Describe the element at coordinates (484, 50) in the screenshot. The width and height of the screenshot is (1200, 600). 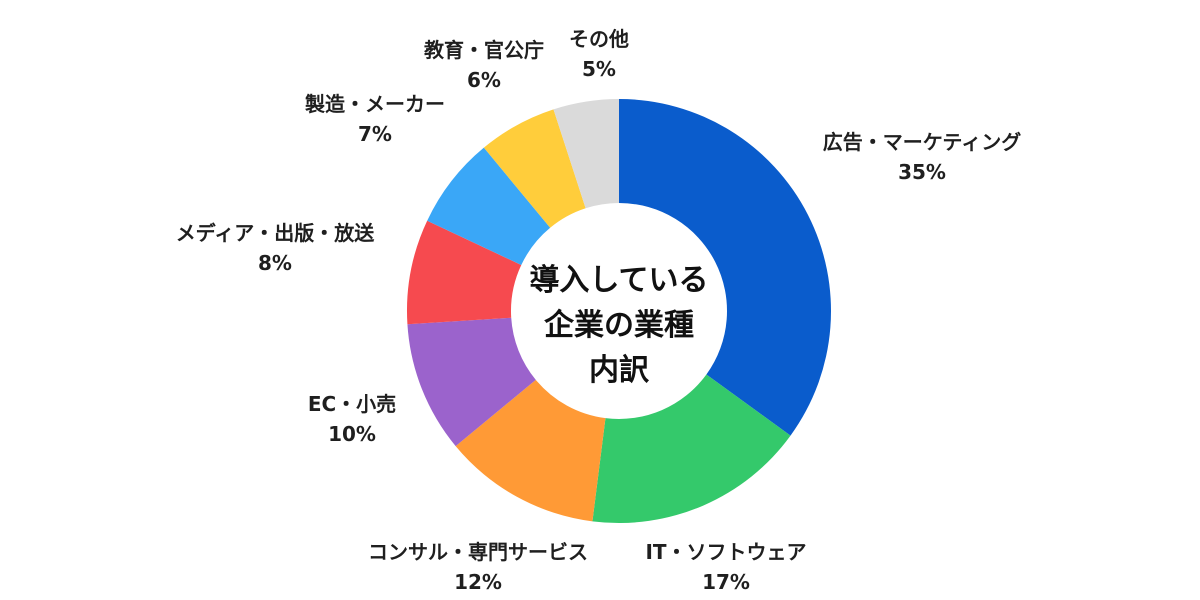
I see `slice-label-7: 教育・官公庁` at that location.